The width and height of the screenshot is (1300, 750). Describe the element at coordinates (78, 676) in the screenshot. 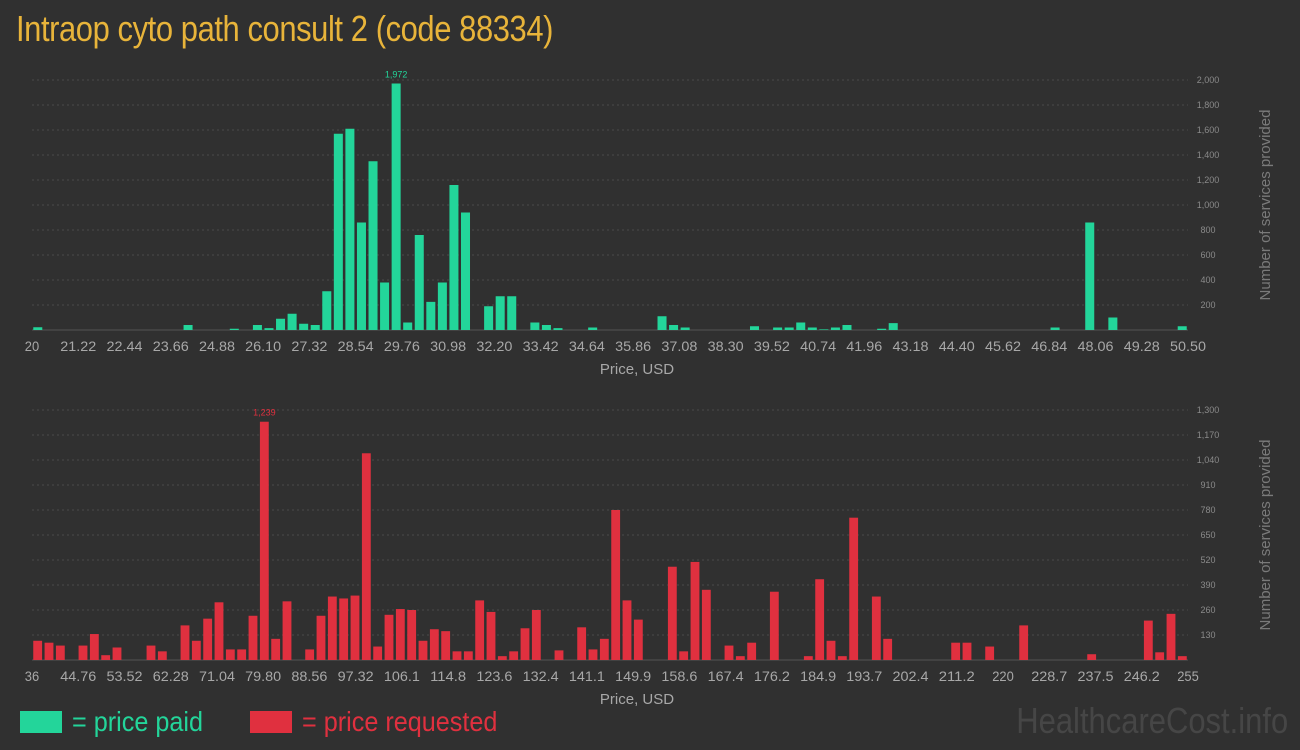

I see `x-tick-label: 44.76` at that location.